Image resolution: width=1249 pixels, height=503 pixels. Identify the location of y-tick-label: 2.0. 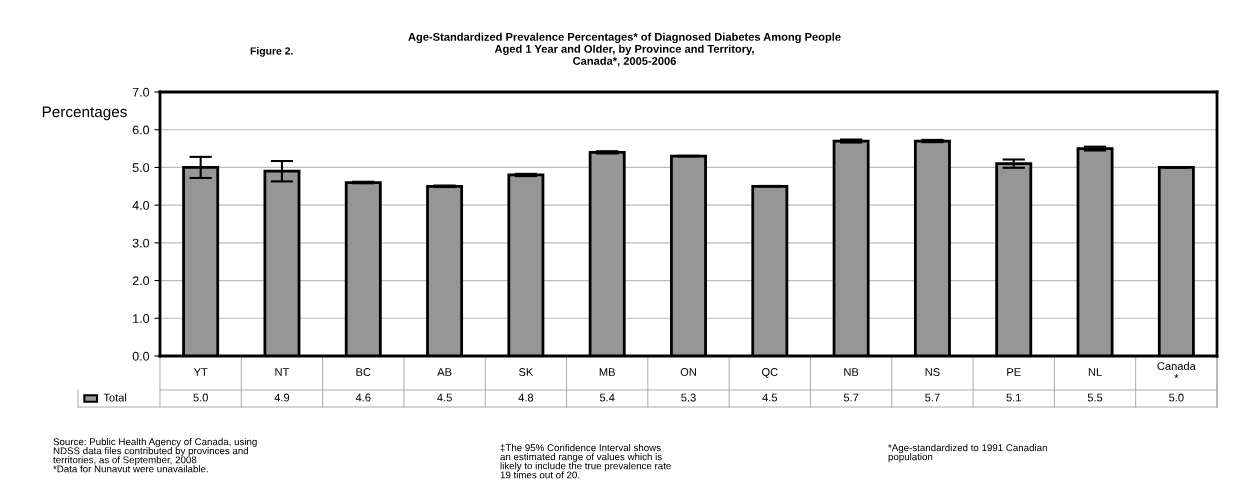
(141, 281).